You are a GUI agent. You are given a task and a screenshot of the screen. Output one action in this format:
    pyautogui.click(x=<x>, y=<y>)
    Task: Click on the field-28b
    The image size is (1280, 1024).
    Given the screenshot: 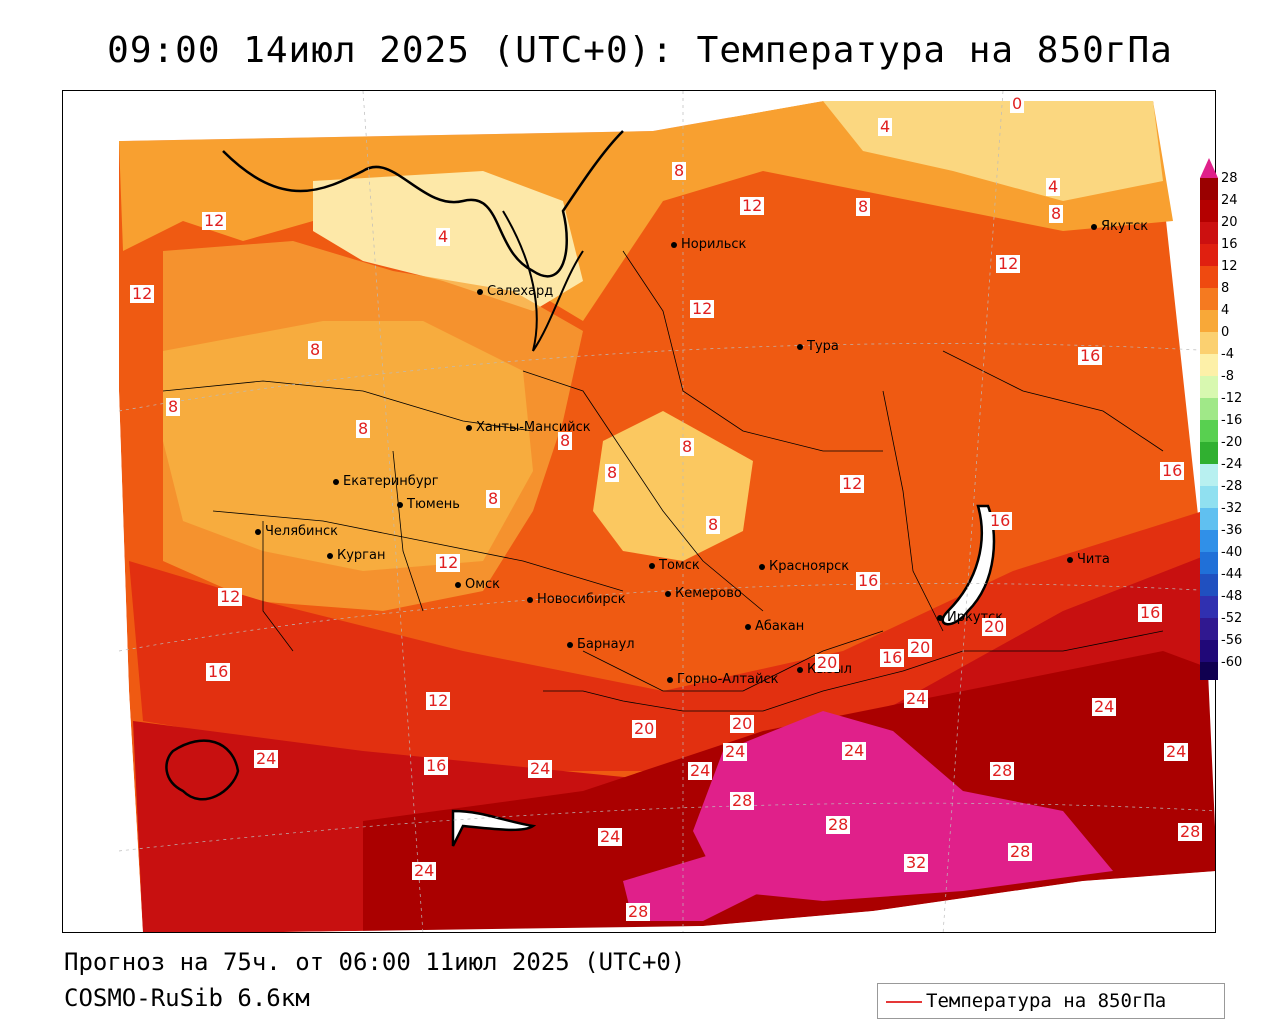 What is the action you would take?
    pyautogui.click(x=693, y=886)
    